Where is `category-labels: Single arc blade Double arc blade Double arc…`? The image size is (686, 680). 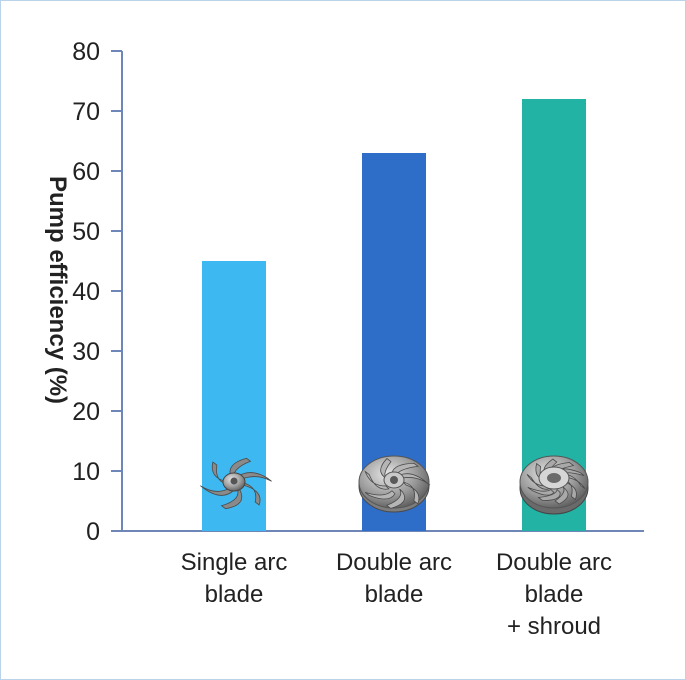 category-labels: Single arc blade Double arc blade Double arc… is located at coordinates (396, 594).